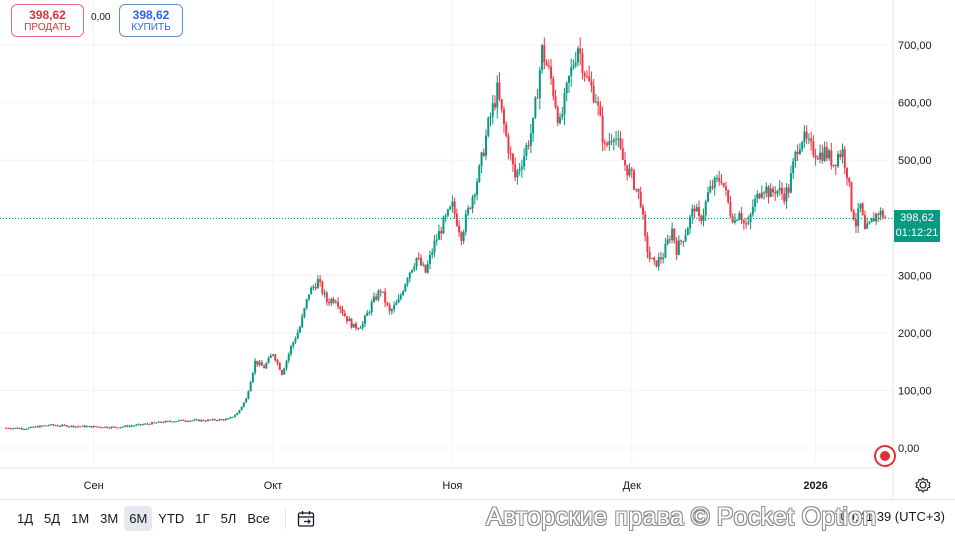 This screenshot has width=955, height=537. What do you see at coordinates (47, 27) in the screenshot?
I see `sell-label: ПРОДАТЬ` at bounding box center [47, 27].